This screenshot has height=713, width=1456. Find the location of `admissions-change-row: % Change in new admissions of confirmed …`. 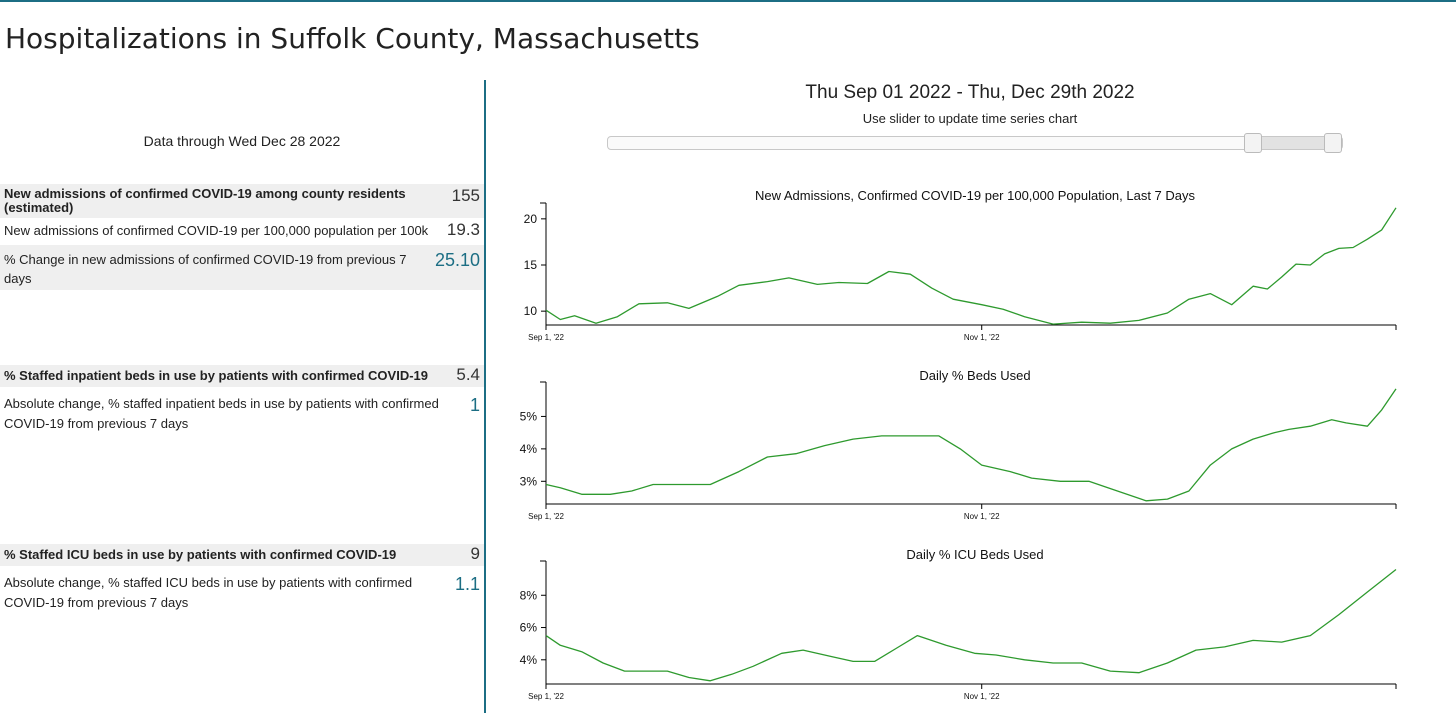

admissions-change-row: % Change in new admissions of confirmed … is located at coordinates (242, 267).